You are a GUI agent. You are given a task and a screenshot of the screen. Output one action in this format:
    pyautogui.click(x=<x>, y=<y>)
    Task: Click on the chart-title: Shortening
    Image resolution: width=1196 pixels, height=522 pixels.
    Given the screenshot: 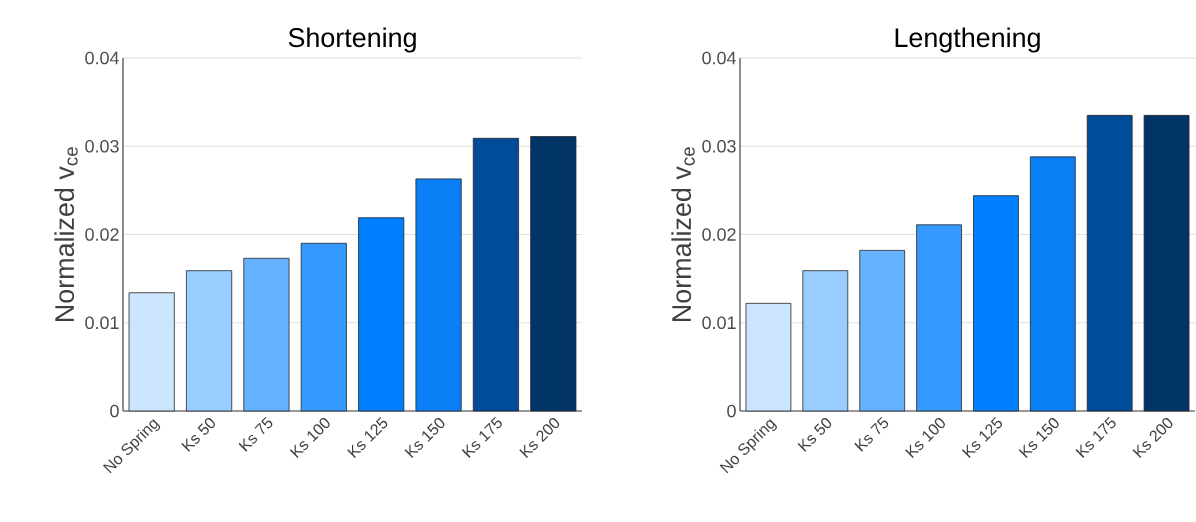 What is the action you would take?
    pyautogui.click(x=352, y=40)
    